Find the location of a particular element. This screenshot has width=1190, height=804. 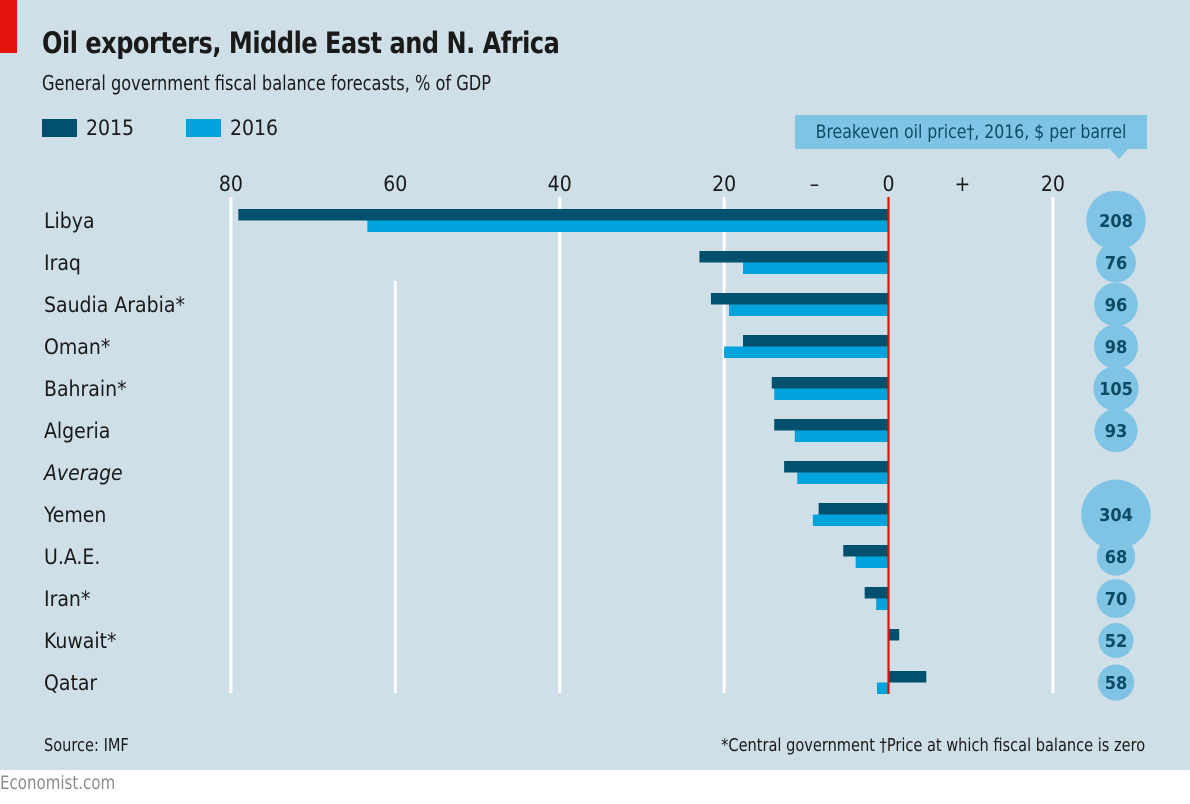

category-label: Iran* is located at coordinates (67, 599).